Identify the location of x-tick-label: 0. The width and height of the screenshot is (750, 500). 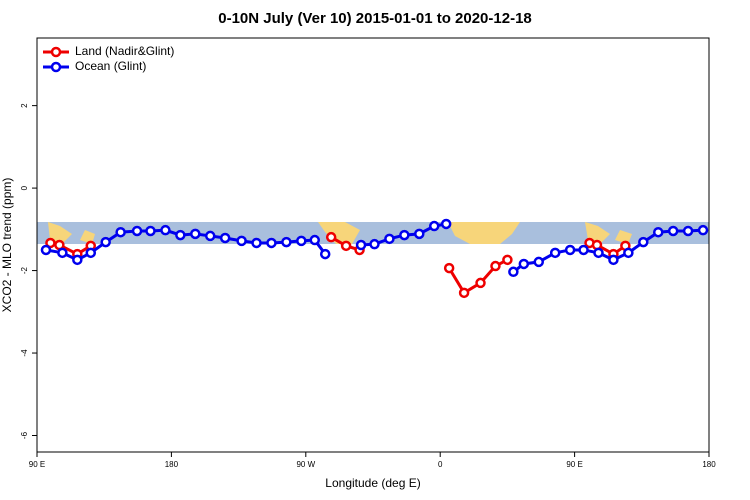
(440, 464).